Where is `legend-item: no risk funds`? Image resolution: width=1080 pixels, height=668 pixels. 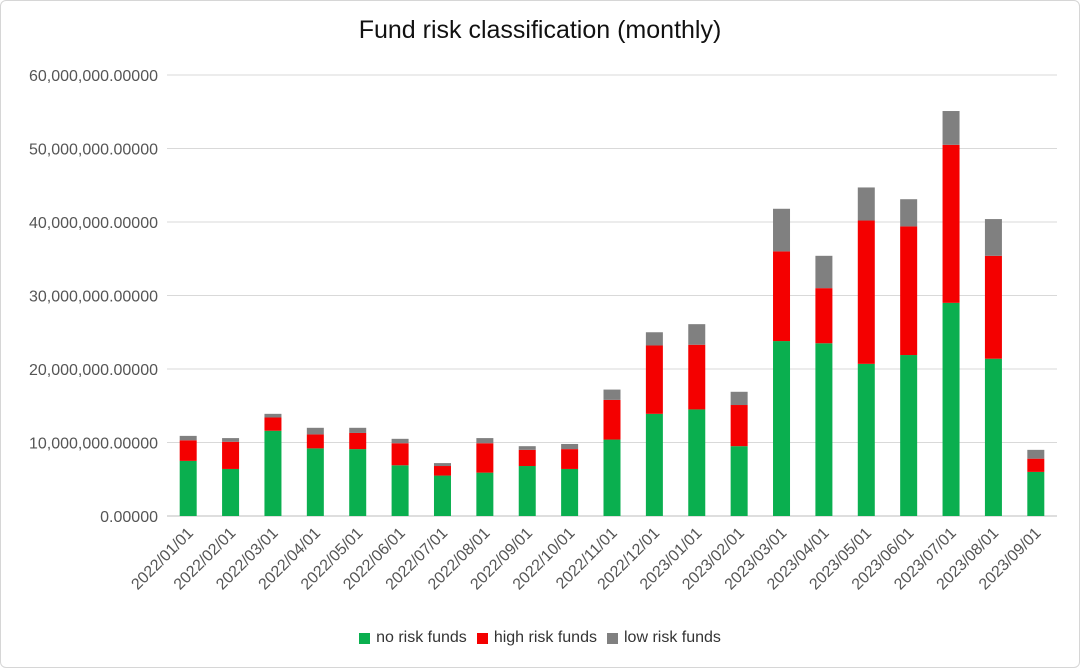
legend-item: no risk funds is located at coordinates (413, 638).